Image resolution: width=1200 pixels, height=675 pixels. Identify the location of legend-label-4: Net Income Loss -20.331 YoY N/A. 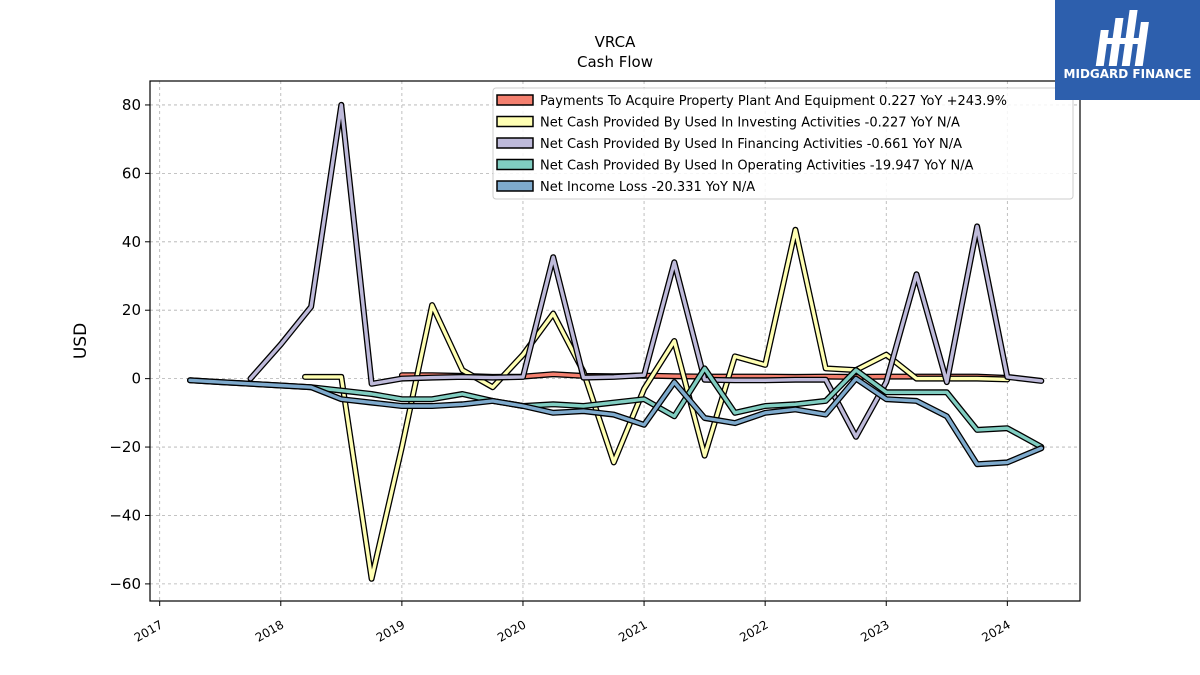
(647, 187).